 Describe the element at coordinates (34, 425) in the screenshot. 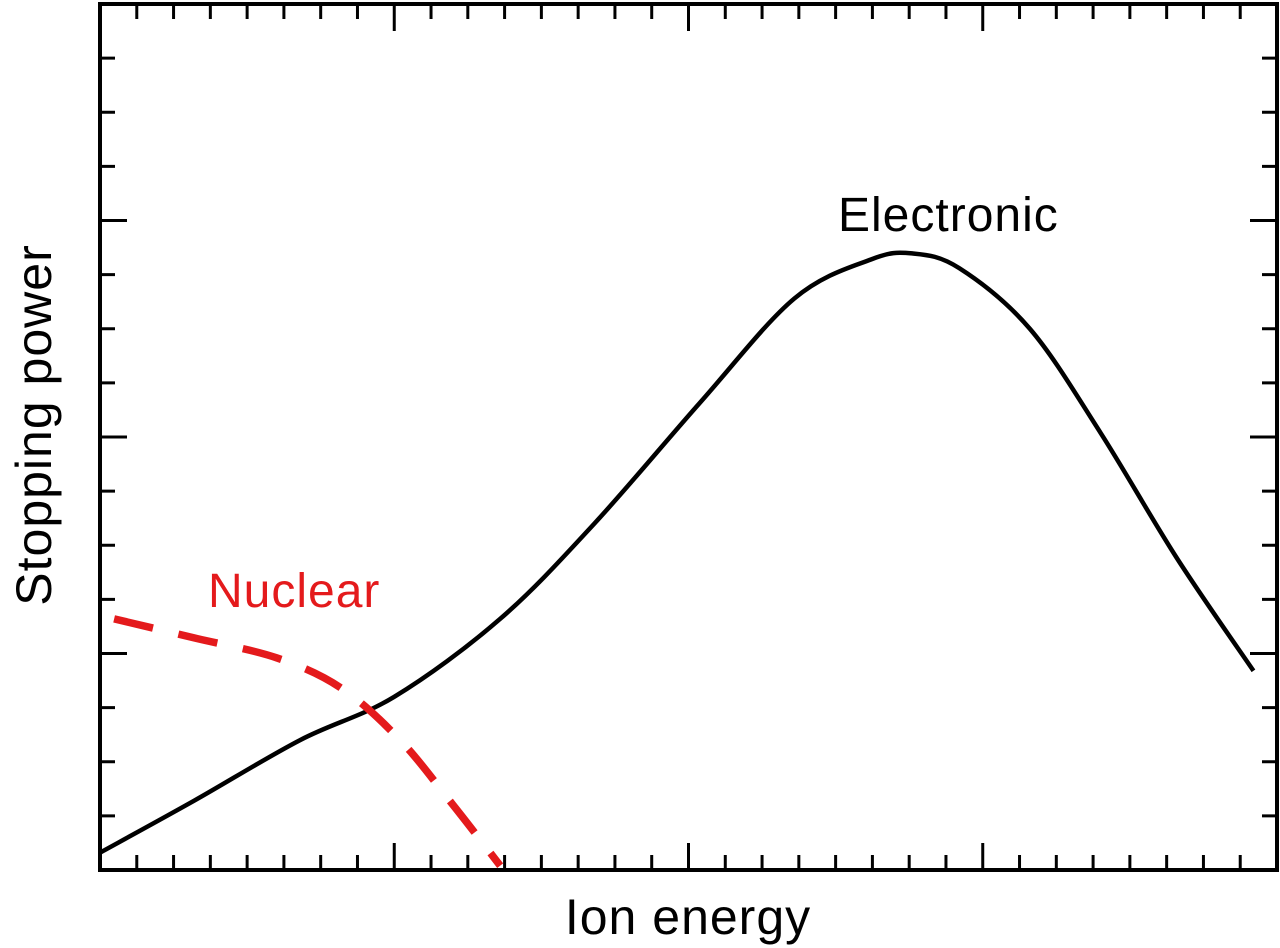

I see `y-axis-label: Stopping power` at that location.